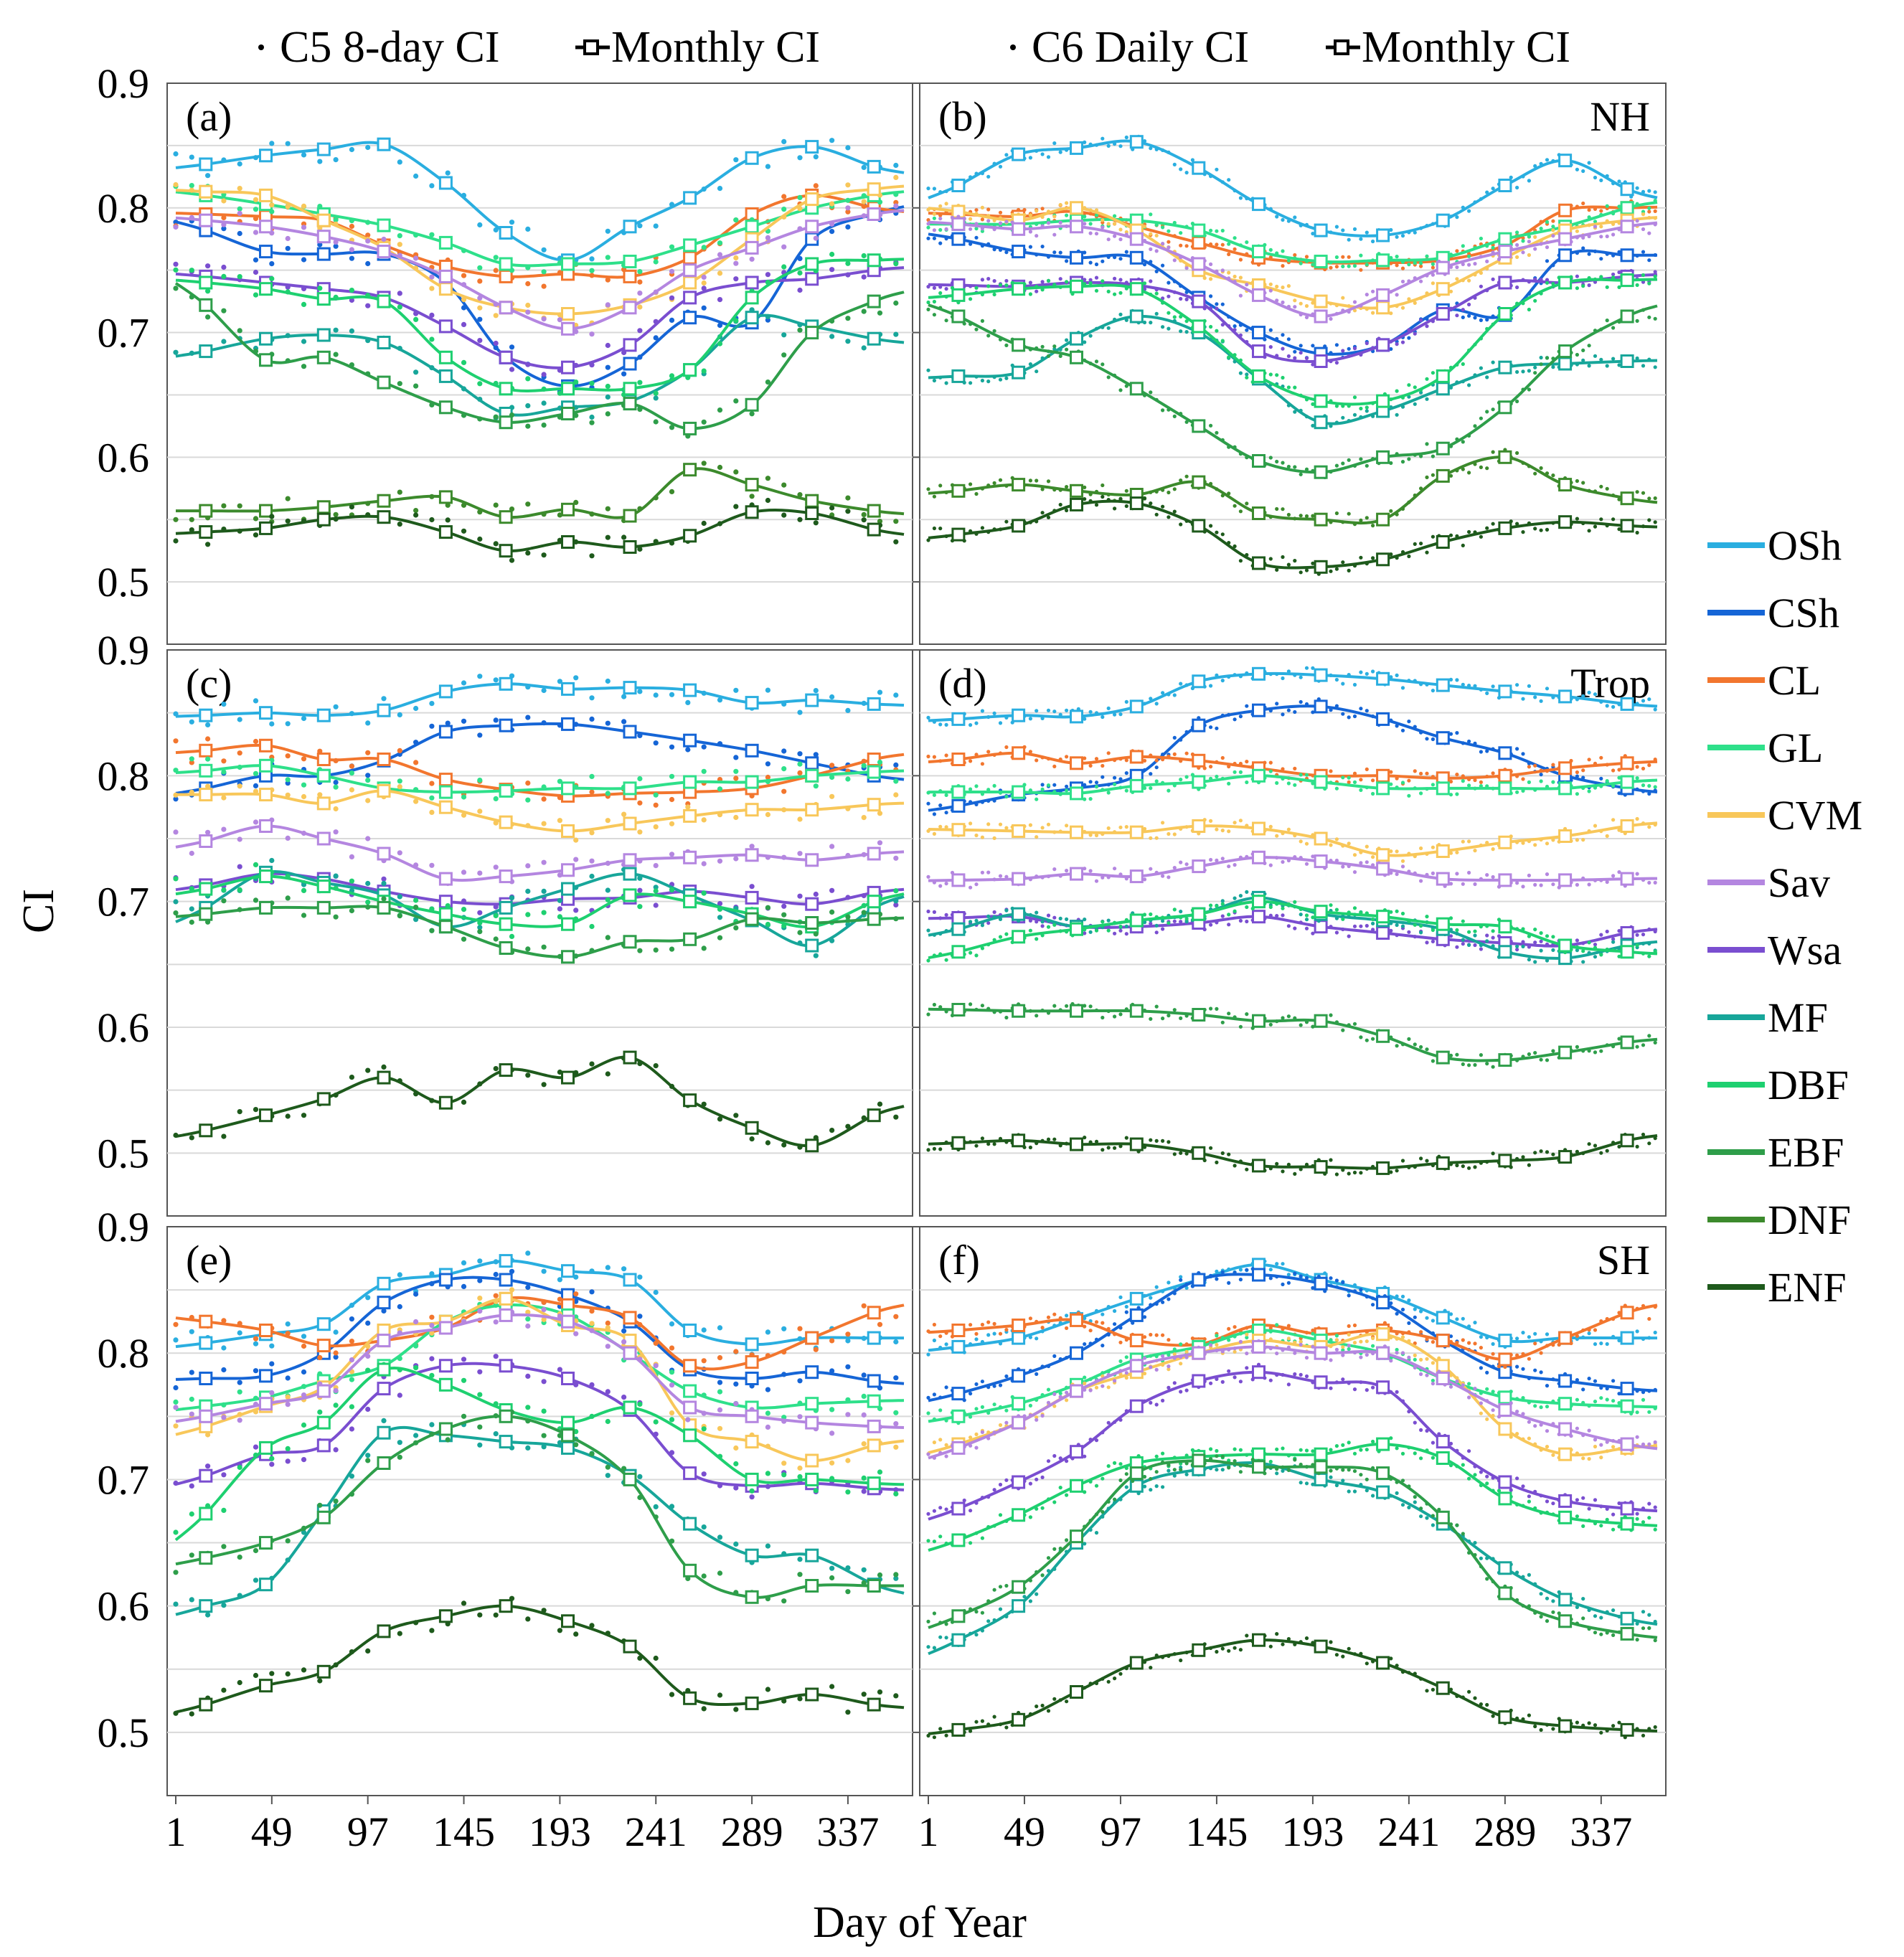 This screenshot has width=1904, height=1957. I want to click on monthly-marker-Sav, so click(752, 1416).